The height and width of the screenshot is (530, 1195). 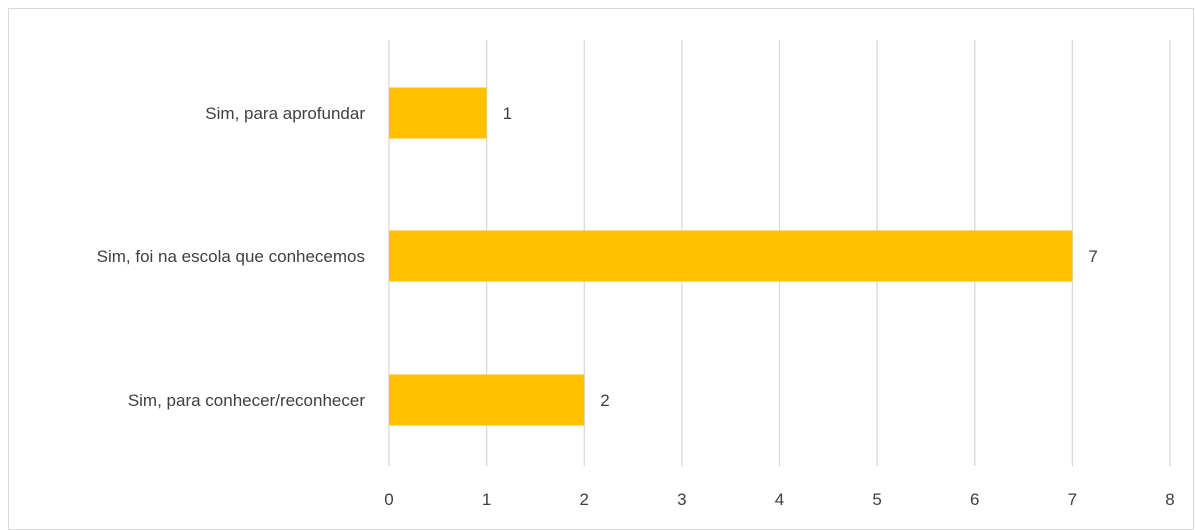 I want to click on category-label-3: Sim, para conhecer/reconhecer, so click(x=247, y=400).